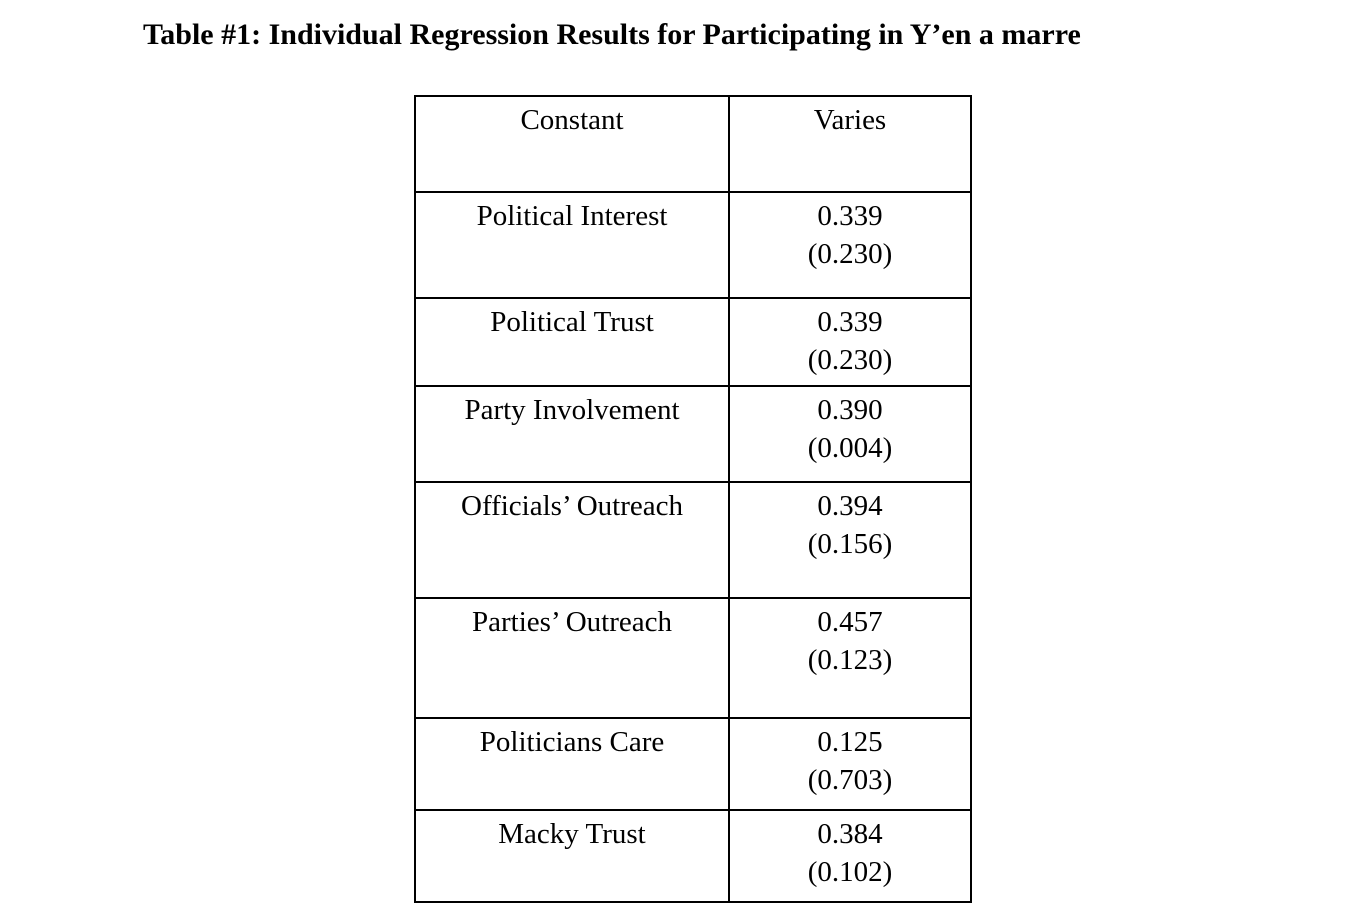  I want to click on variable-label: Party Involvement, so click(572, 410).